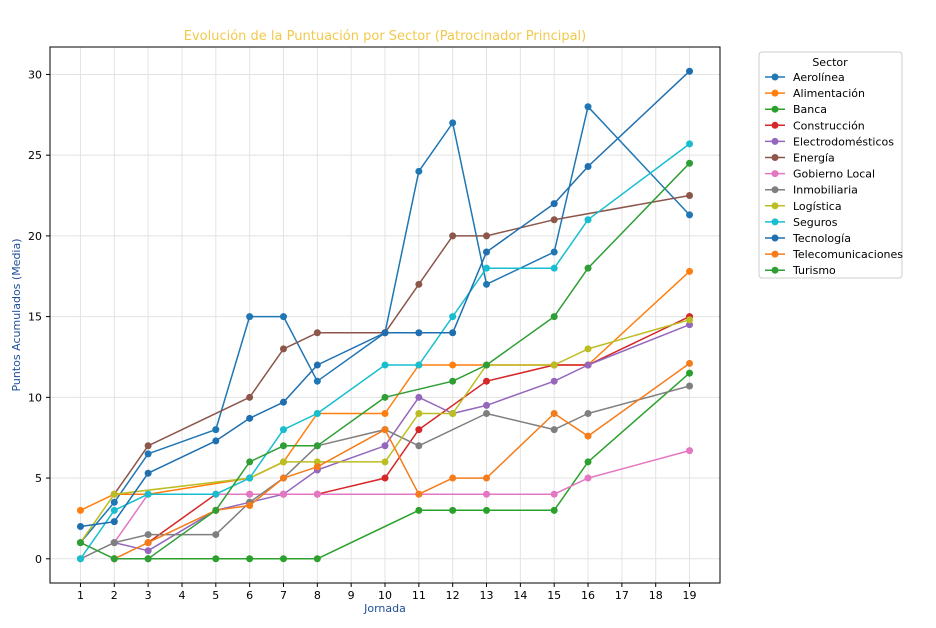 The height and width of the screenshot is (628, 936). I want to click on y-tick-label: 0, so click(38, 559).